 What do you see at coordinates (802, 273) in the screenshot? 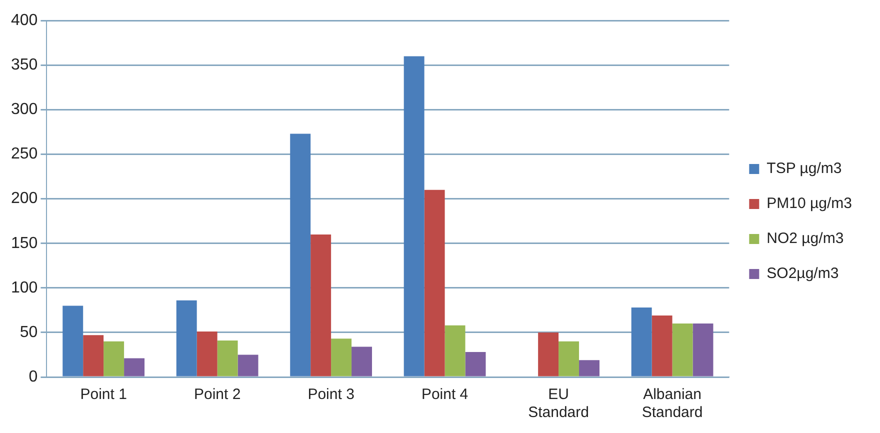
I see `legend-label: SO2µg/m3` at bounding box center [802, 273].